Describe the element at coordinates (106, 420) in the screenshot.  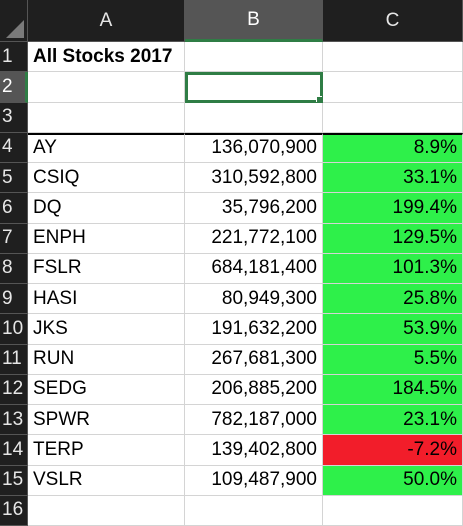
I see `ticker-cell: SPWR` at that location.